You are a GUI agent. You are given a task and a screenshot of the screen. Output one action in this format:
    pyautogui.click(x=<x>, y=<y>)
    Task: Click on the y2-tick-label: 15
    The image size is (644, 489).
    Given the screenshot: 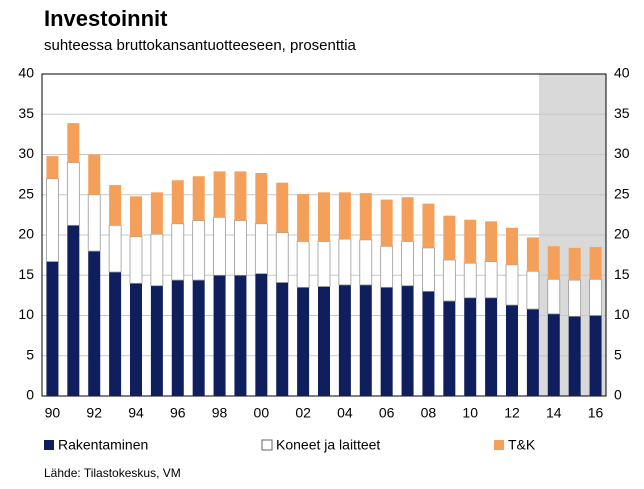 What is the action you would take?
    pyautogui.click(x=622, y=274)
    